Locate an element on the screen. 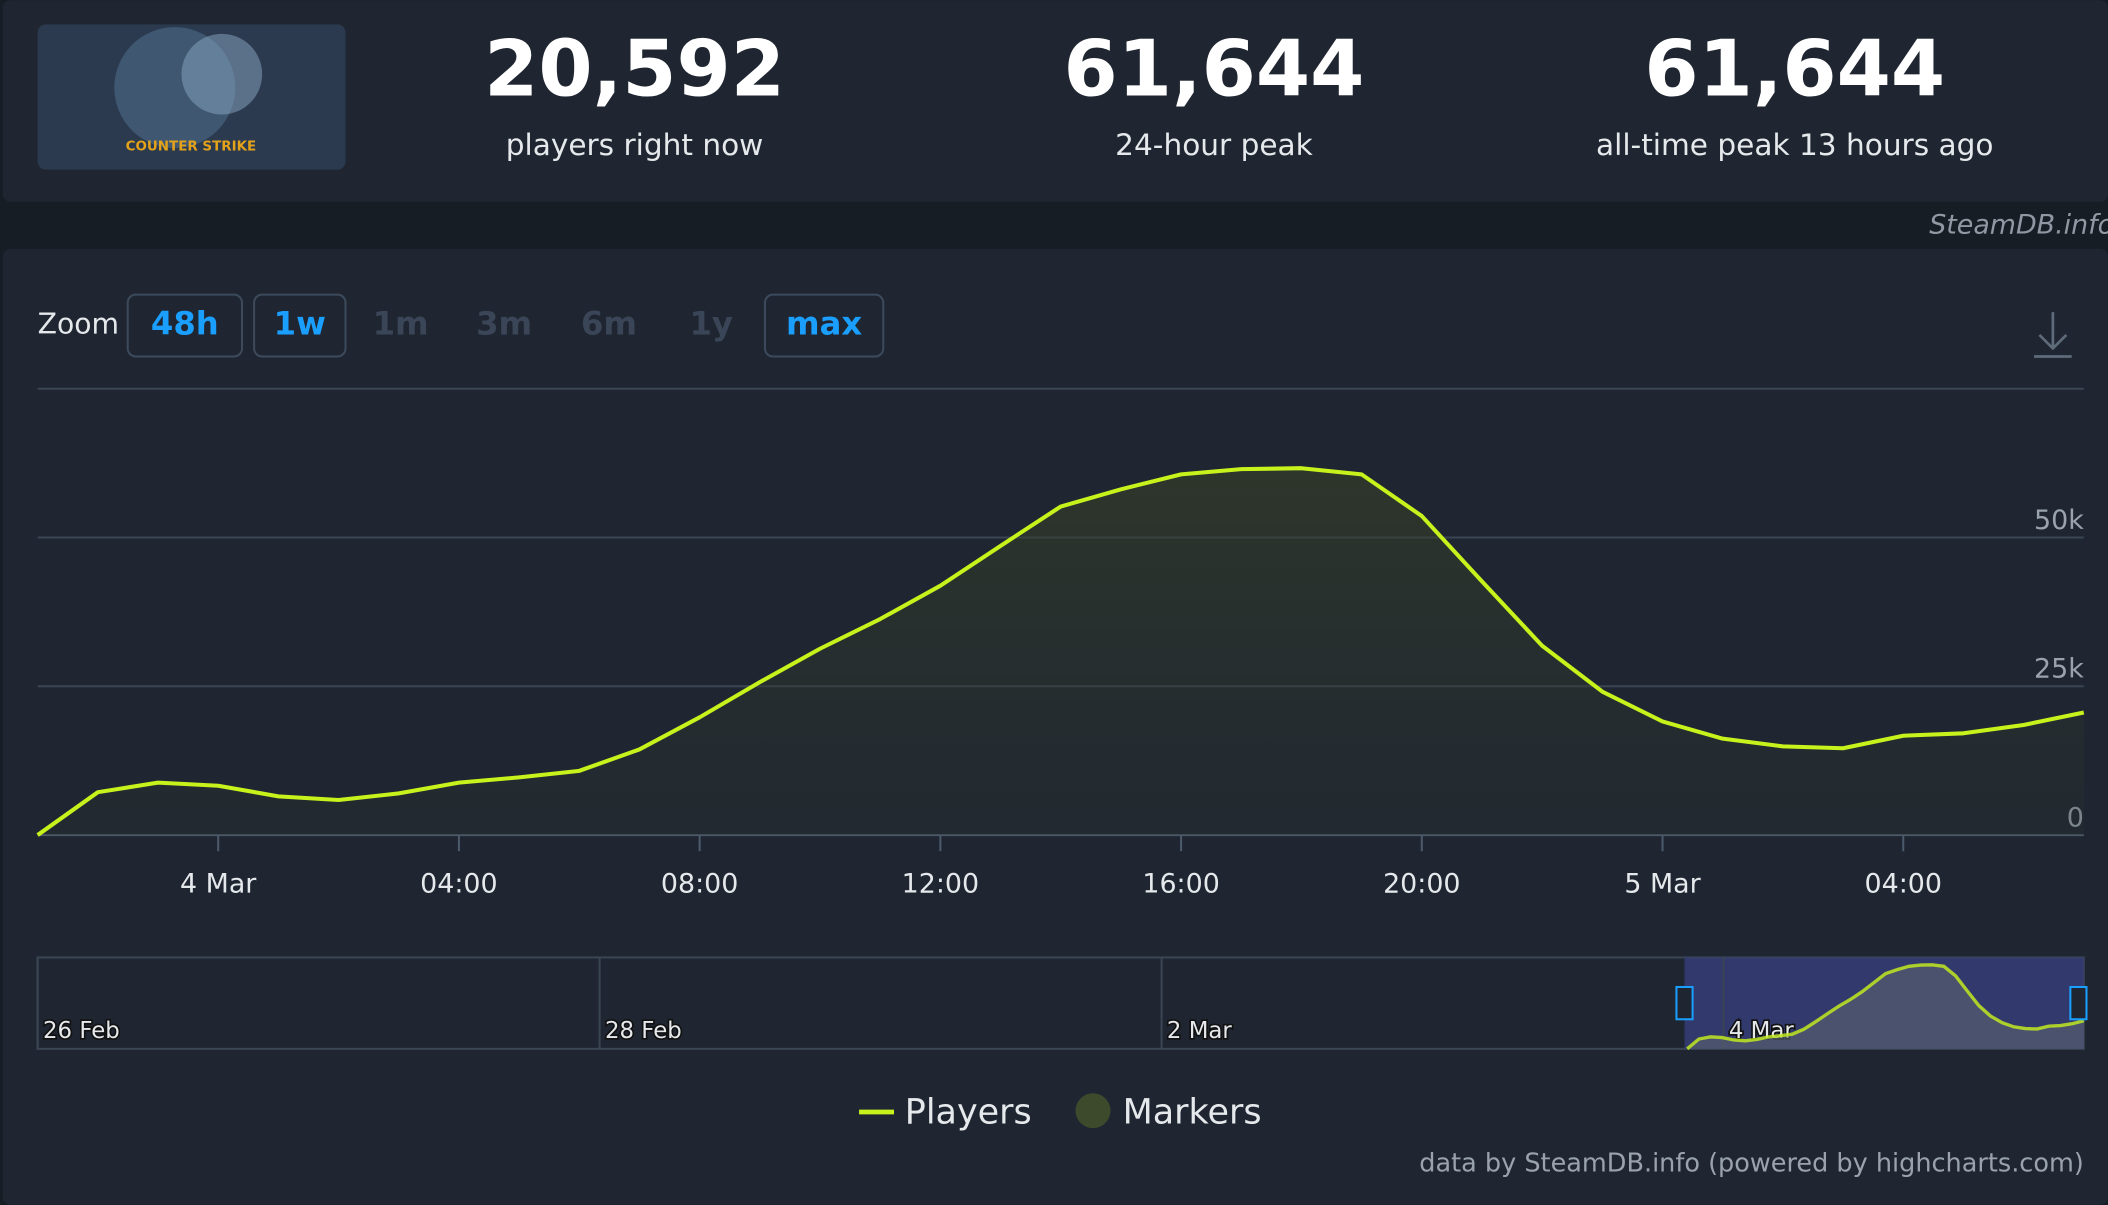 The image size is (2108, 1205). stat-label: all-time peak 13 hours ago is located at coordinates (1794, 145).